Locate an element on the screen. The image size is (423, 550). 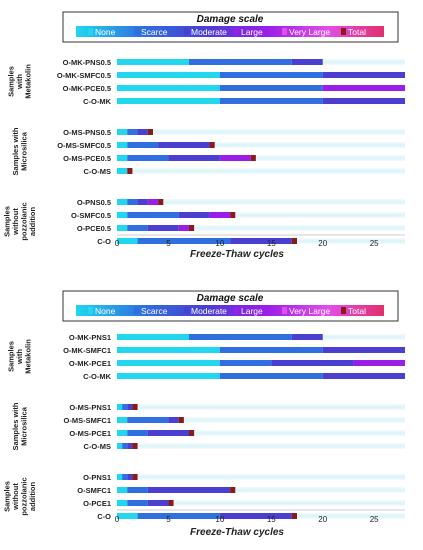
x-tick-label: 10 is located at coordinates (219, 243).